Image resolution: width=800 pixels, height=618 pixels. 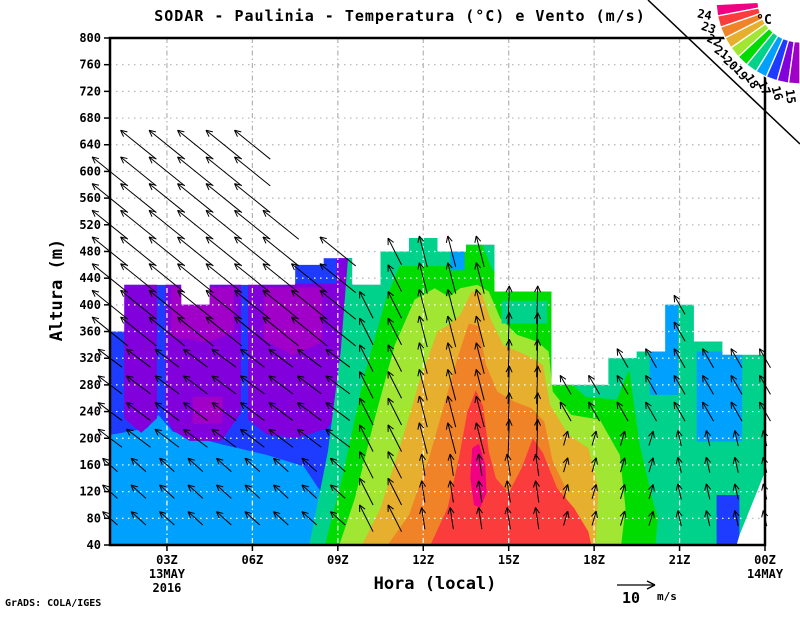 What do you see at coordinates (90, 91) in the screenshot?
I see `y-tick-label: 720` at bounding box center [90, 91].